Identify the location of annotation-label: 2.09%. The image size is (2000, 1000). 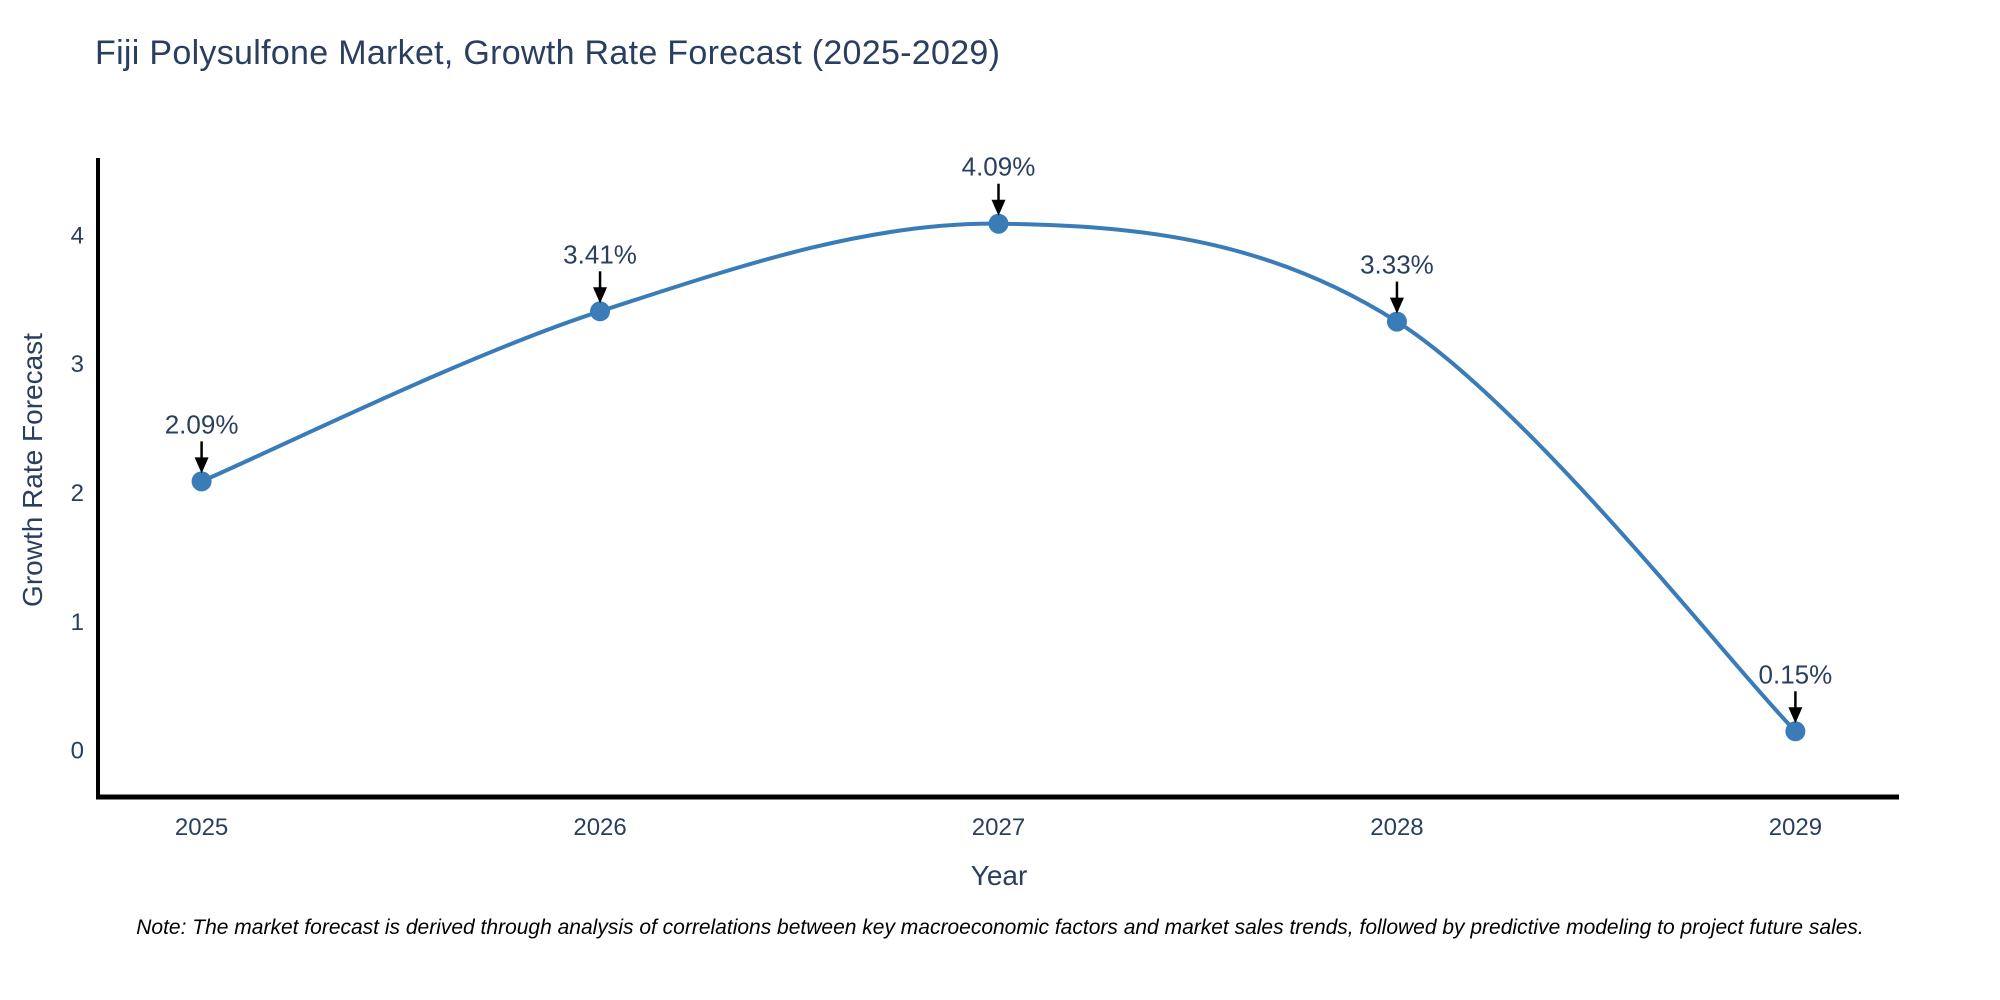
(202, 424).